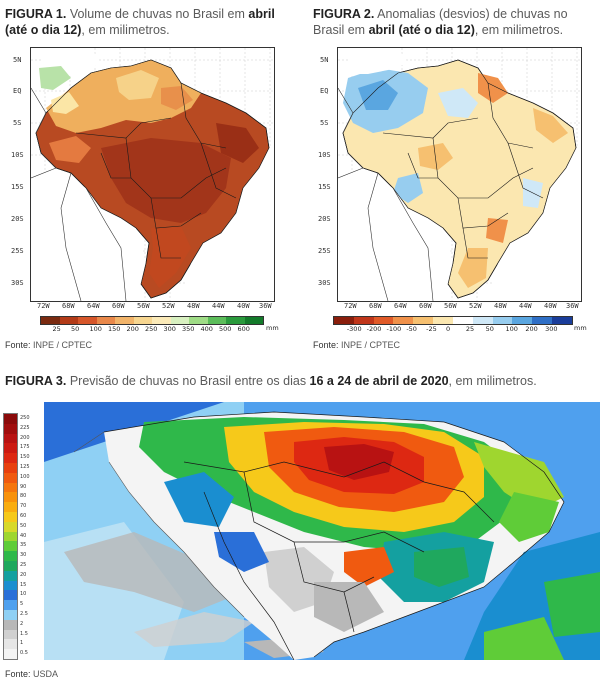 The height and width of the screenshot is (684, 603). What do you see at coordinates (375, 306) in the screenshot?
I see `figure2-lon-label: 68W` at bounding box center [375, 306].